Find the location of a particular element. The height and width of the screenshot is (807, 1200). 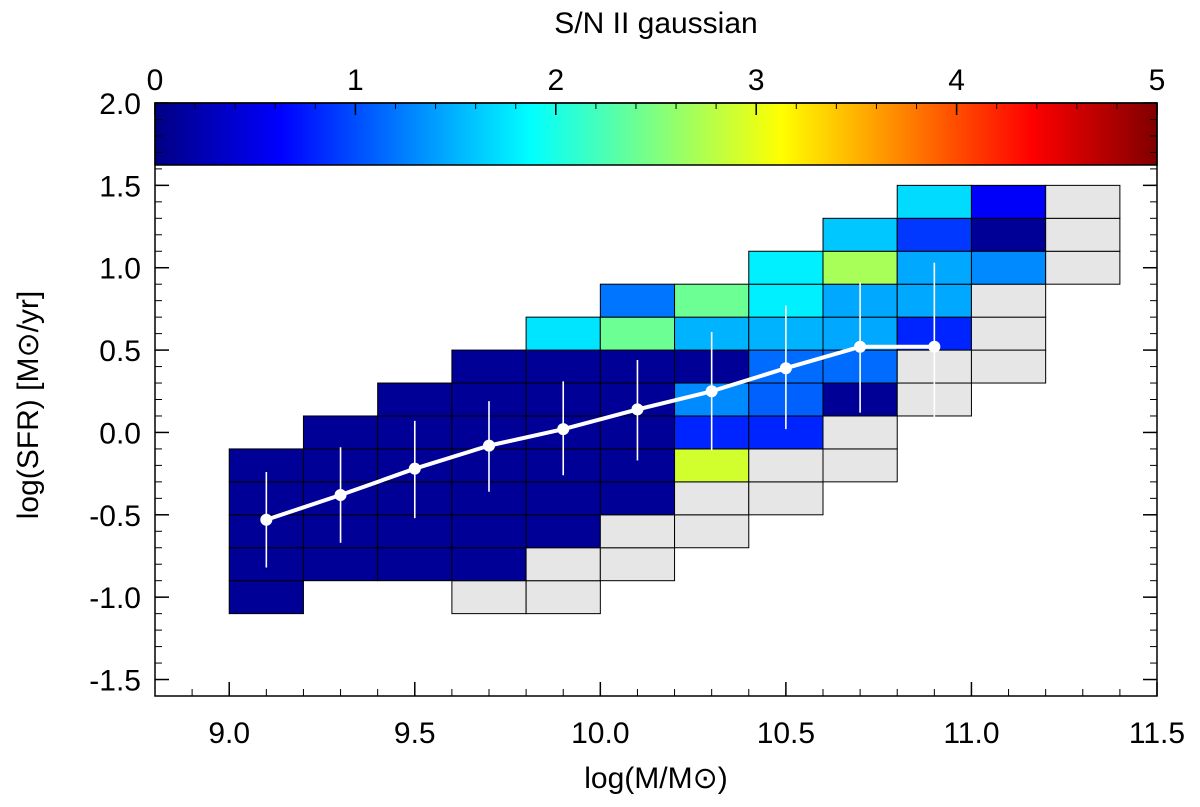

y-tick-label: -1.0 is located at coordinates (115, 598).